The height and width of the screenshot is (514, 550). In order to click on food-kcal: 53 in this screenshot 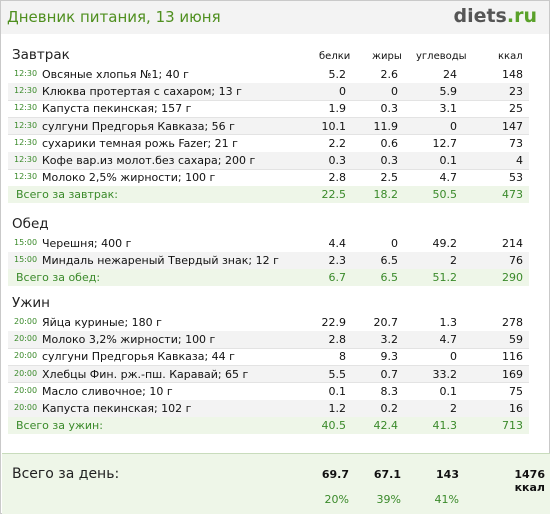, I will do `click(516, 178)`.